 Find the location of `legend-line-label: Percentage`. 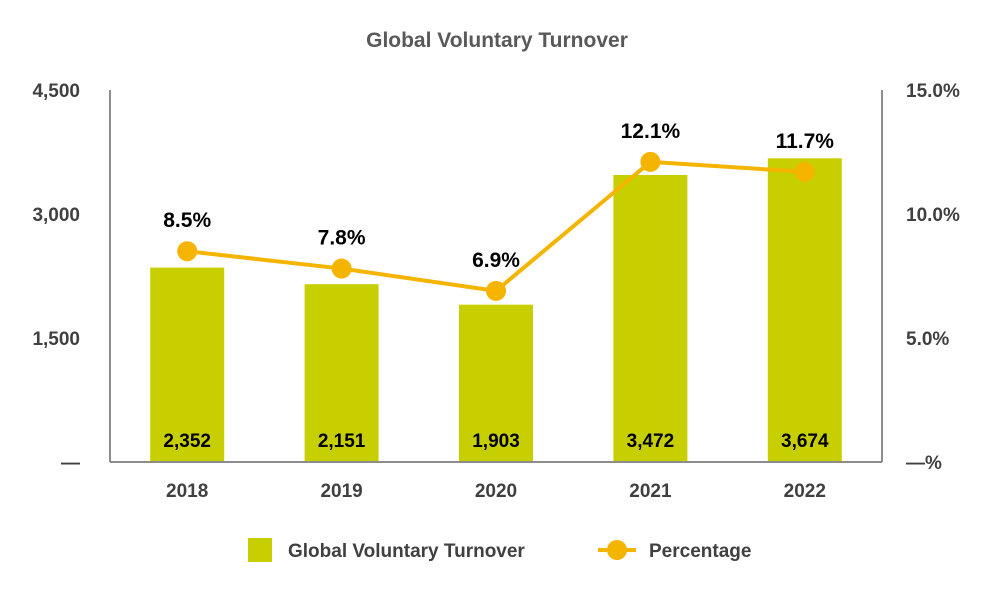

legend-line-label: Percentage is located at coordinates (700, 551).